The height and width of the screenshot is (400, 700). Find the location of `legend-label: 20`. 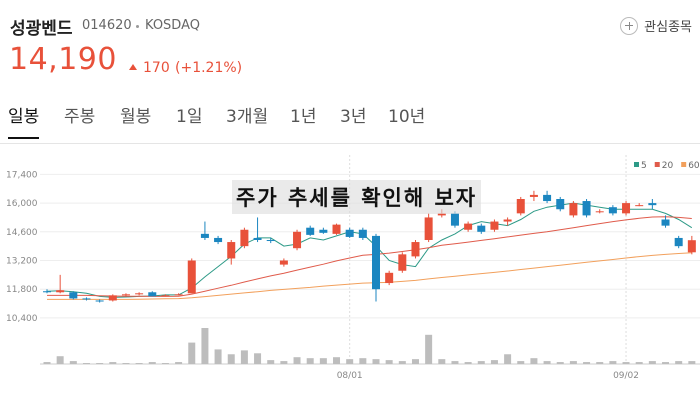

legend-label: 20 is located at coordinates (668, 166).